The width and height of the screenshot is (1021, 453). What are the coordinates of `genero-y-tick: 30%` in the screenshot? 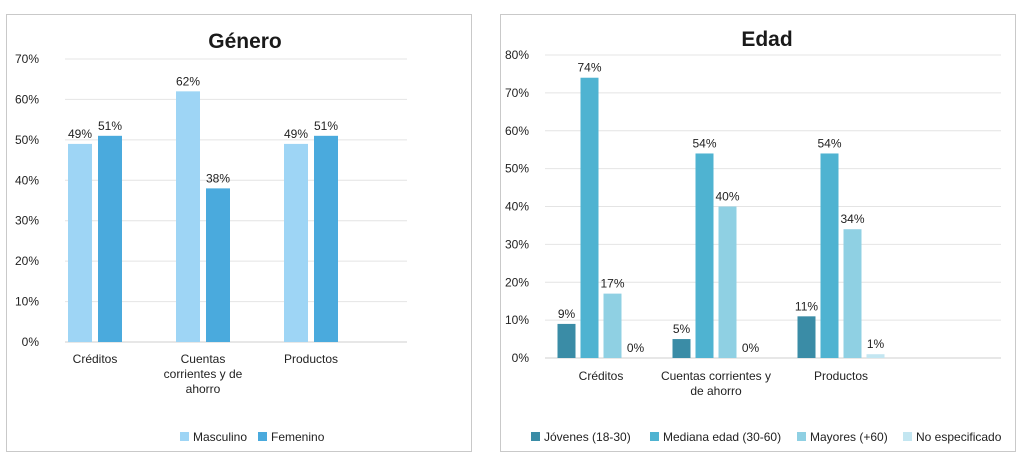 It's located at (27, 221).